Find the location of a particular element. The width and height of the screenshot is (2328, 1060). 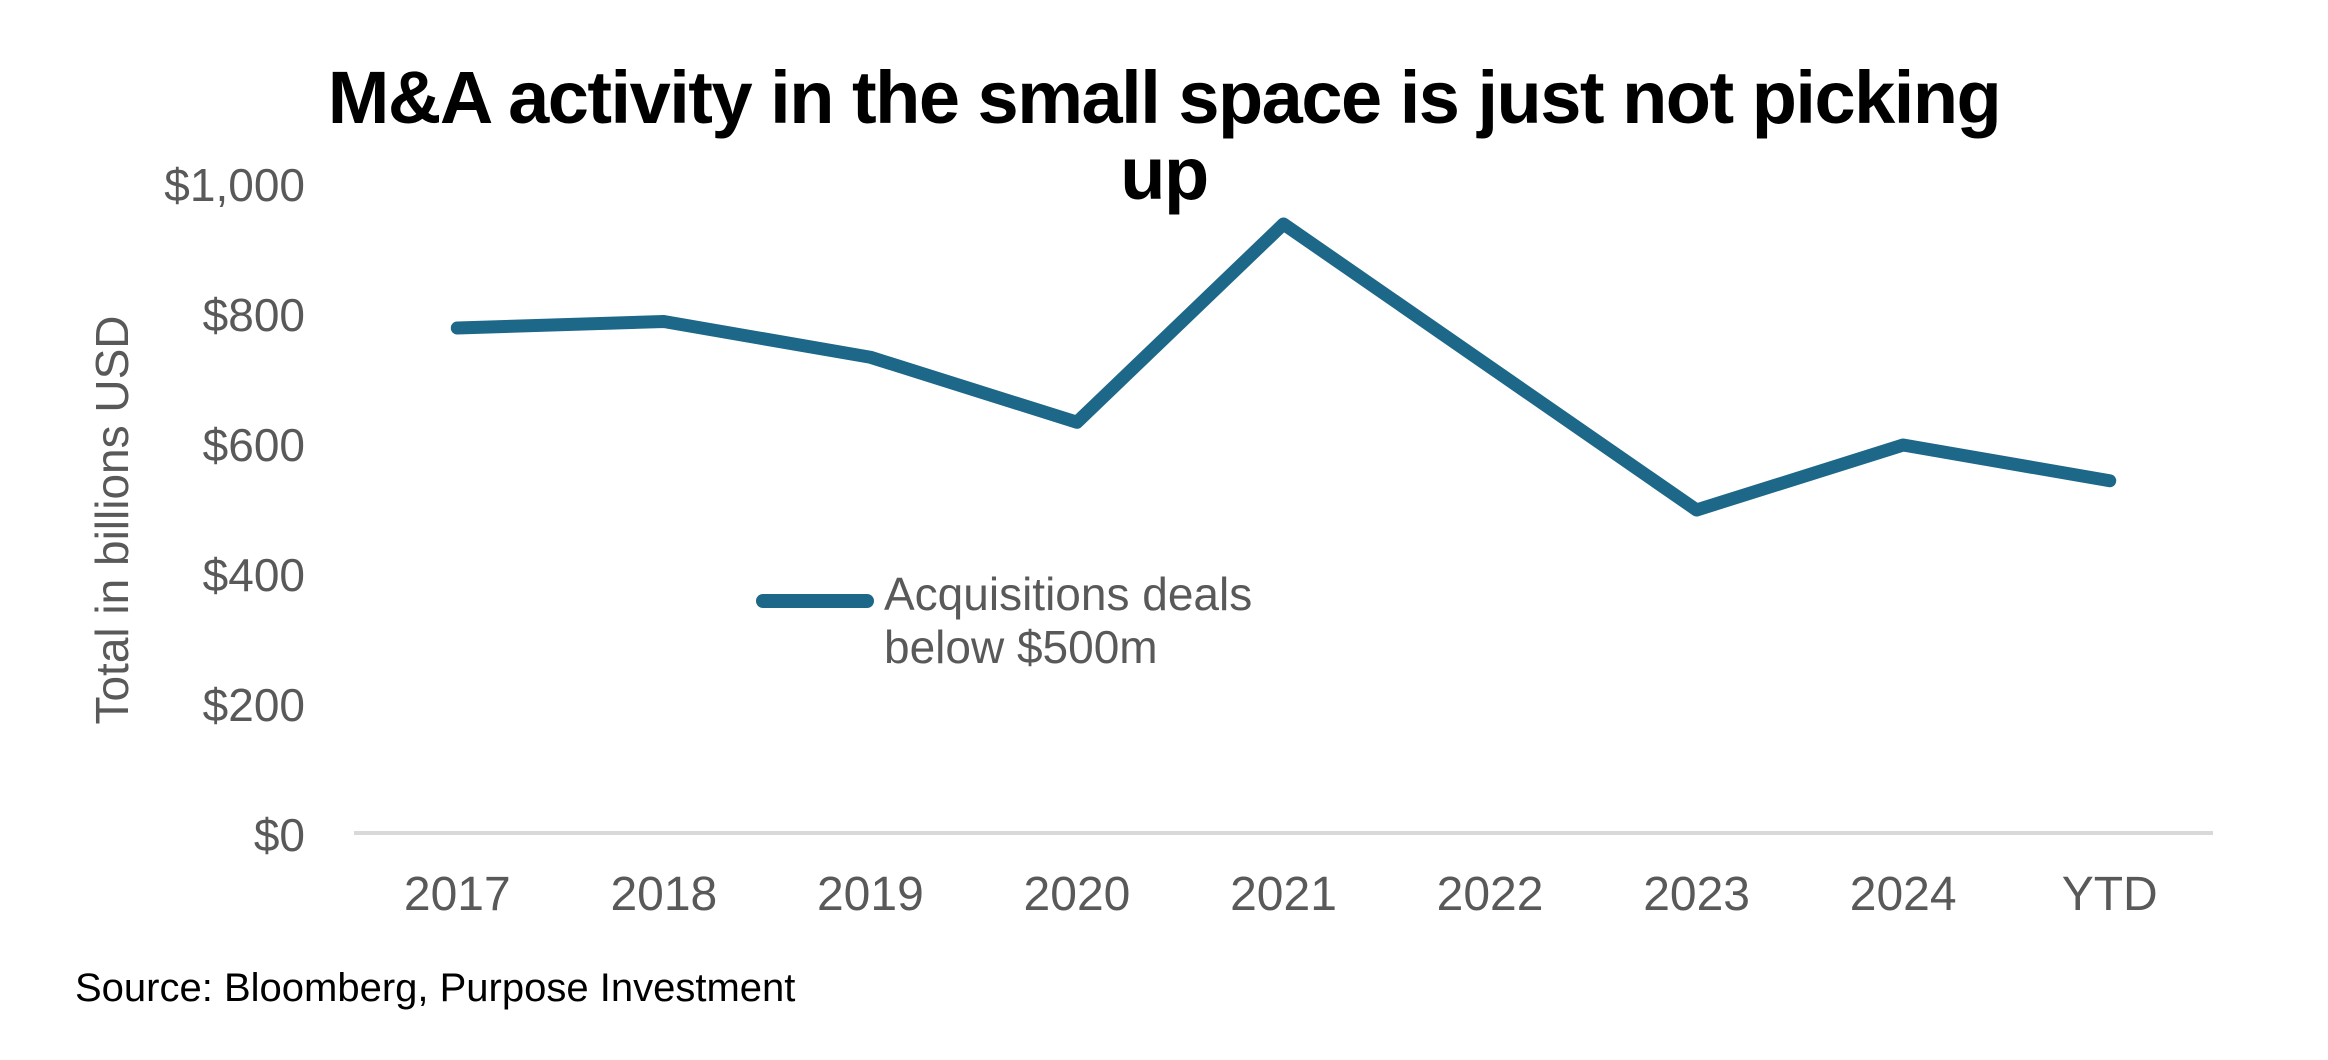

x-tick-label: 2021 is located at coordinates (1283, 894).